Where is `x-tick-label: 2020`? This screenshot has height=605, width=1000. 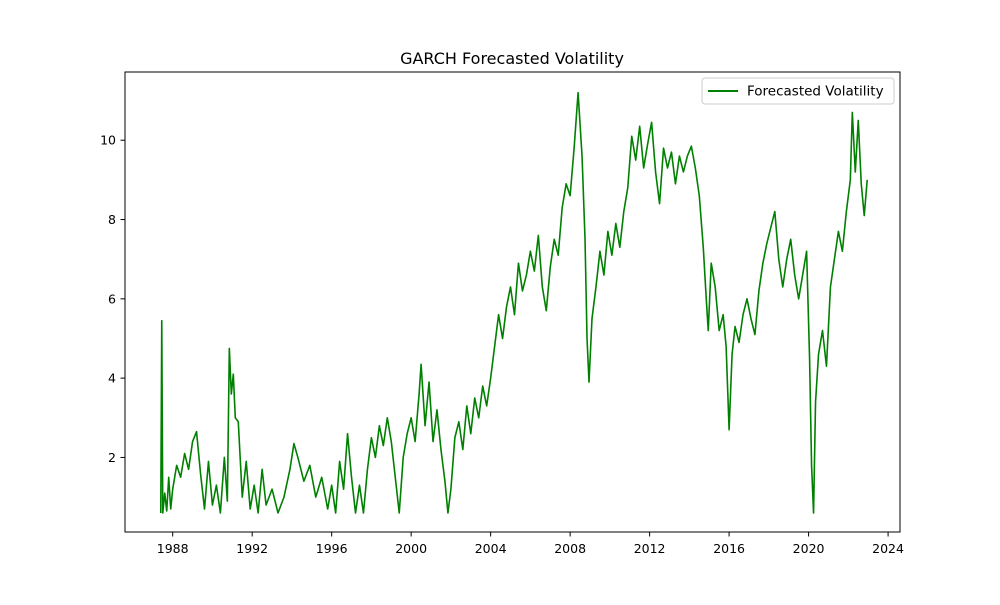
x-tick-label: 2020 is located at coordinates (809, 548).